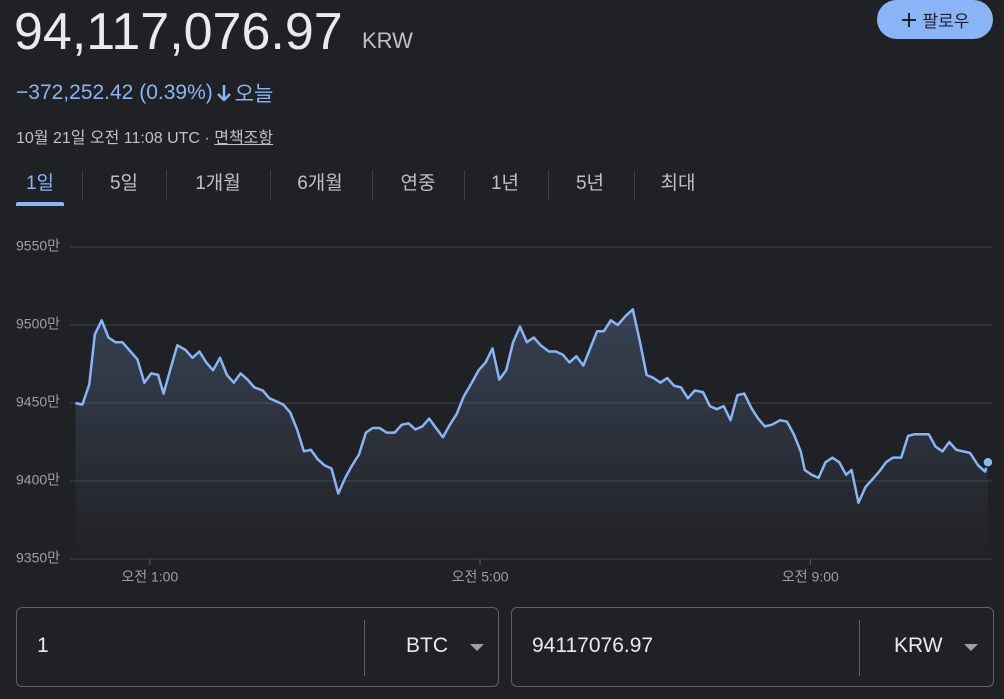  I want to click on range-tab: 1개월, so click(218, 183).